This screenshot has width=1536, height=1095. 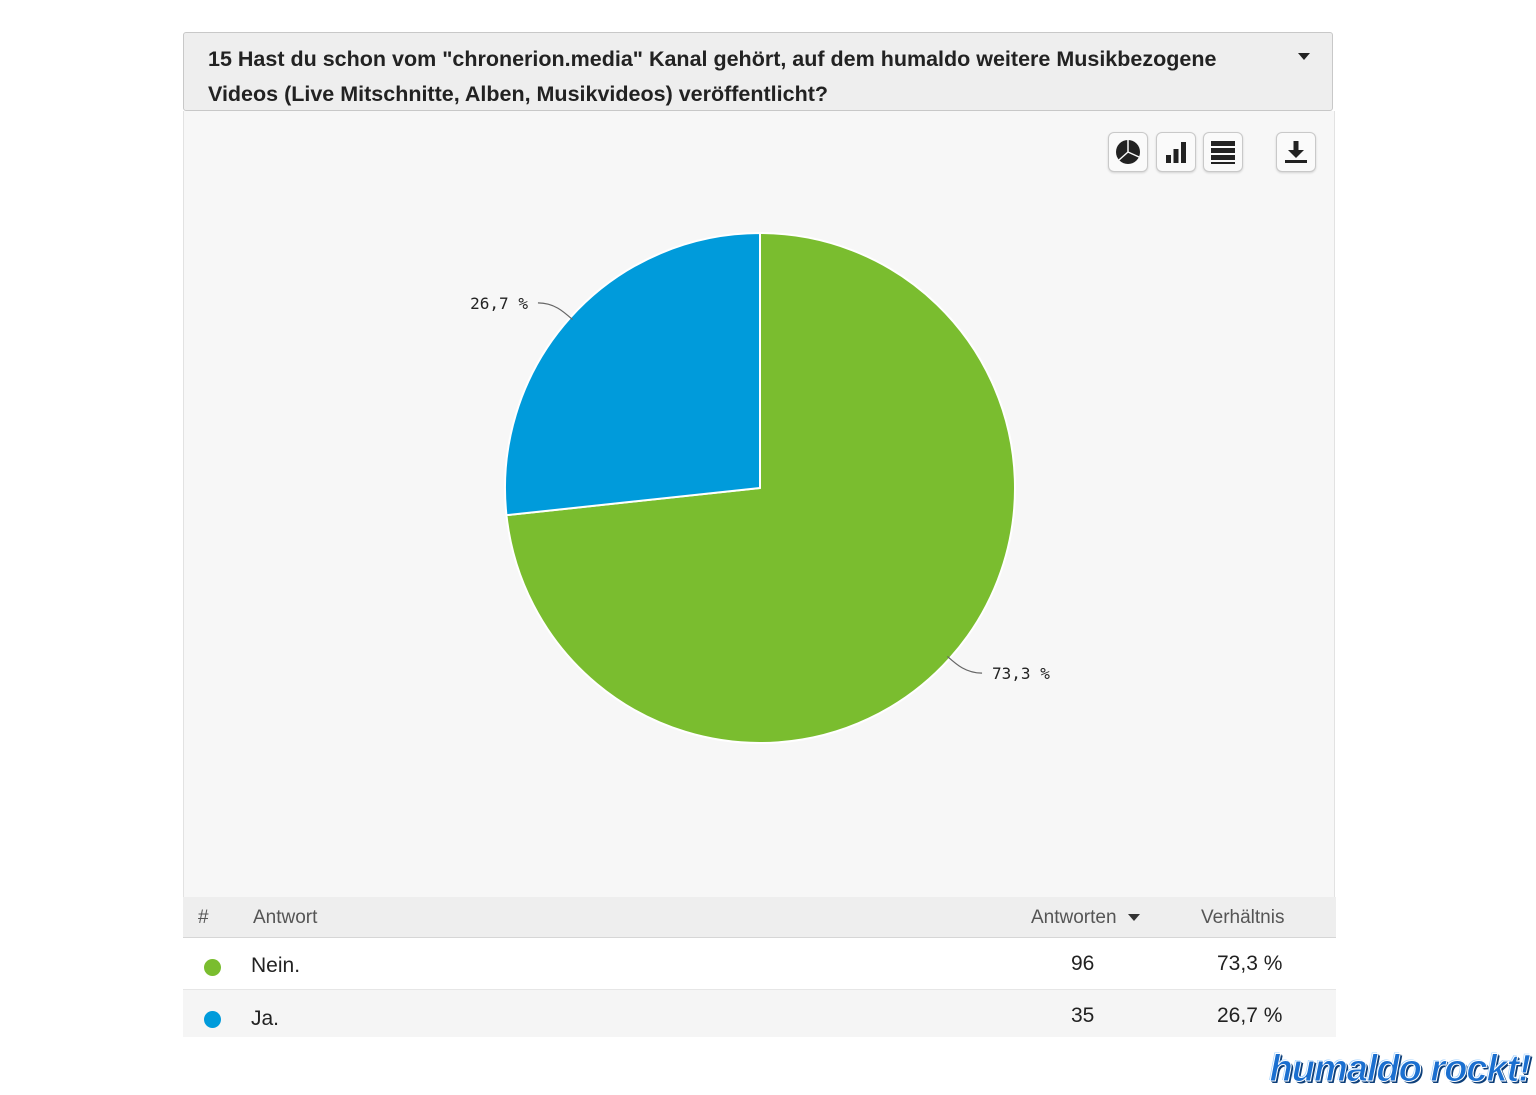 What do you see at coordinates (1250, 1015) in the screenshot?
I see `answer-ratio: 26,7 %` at bounding box center [1250, 1015].